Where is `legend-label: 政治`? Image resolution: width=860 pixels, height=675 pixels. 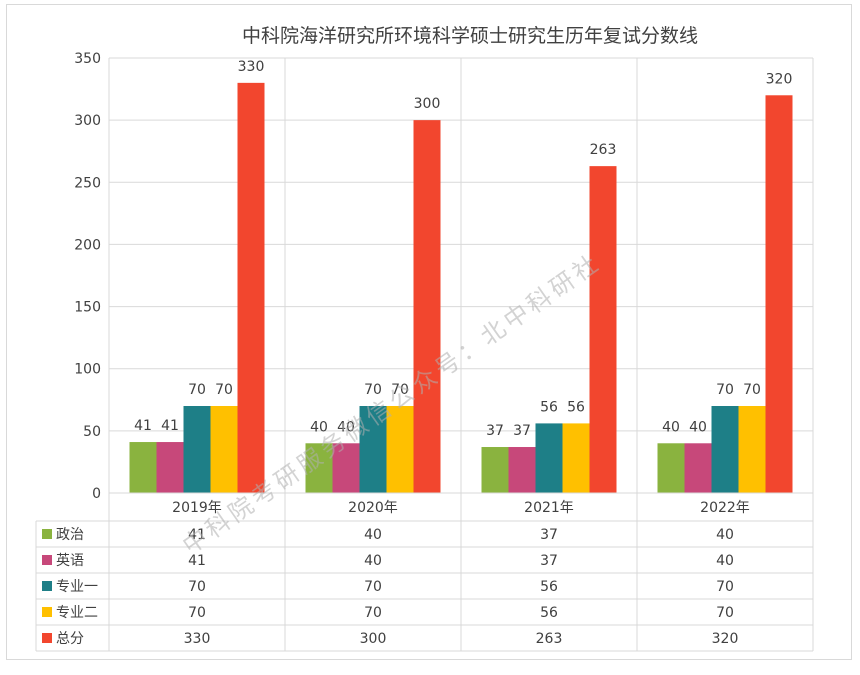
legend-label: 政治 is located at coordinates (70, 535).